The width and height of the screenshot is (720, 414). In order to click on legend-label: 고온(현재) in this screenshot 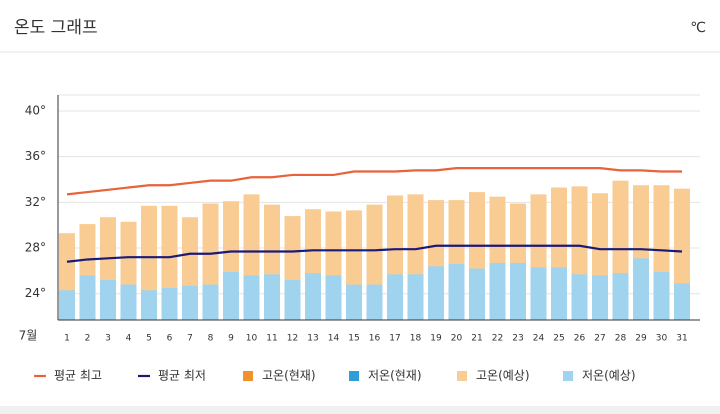, I will do `click(289, 376)`.